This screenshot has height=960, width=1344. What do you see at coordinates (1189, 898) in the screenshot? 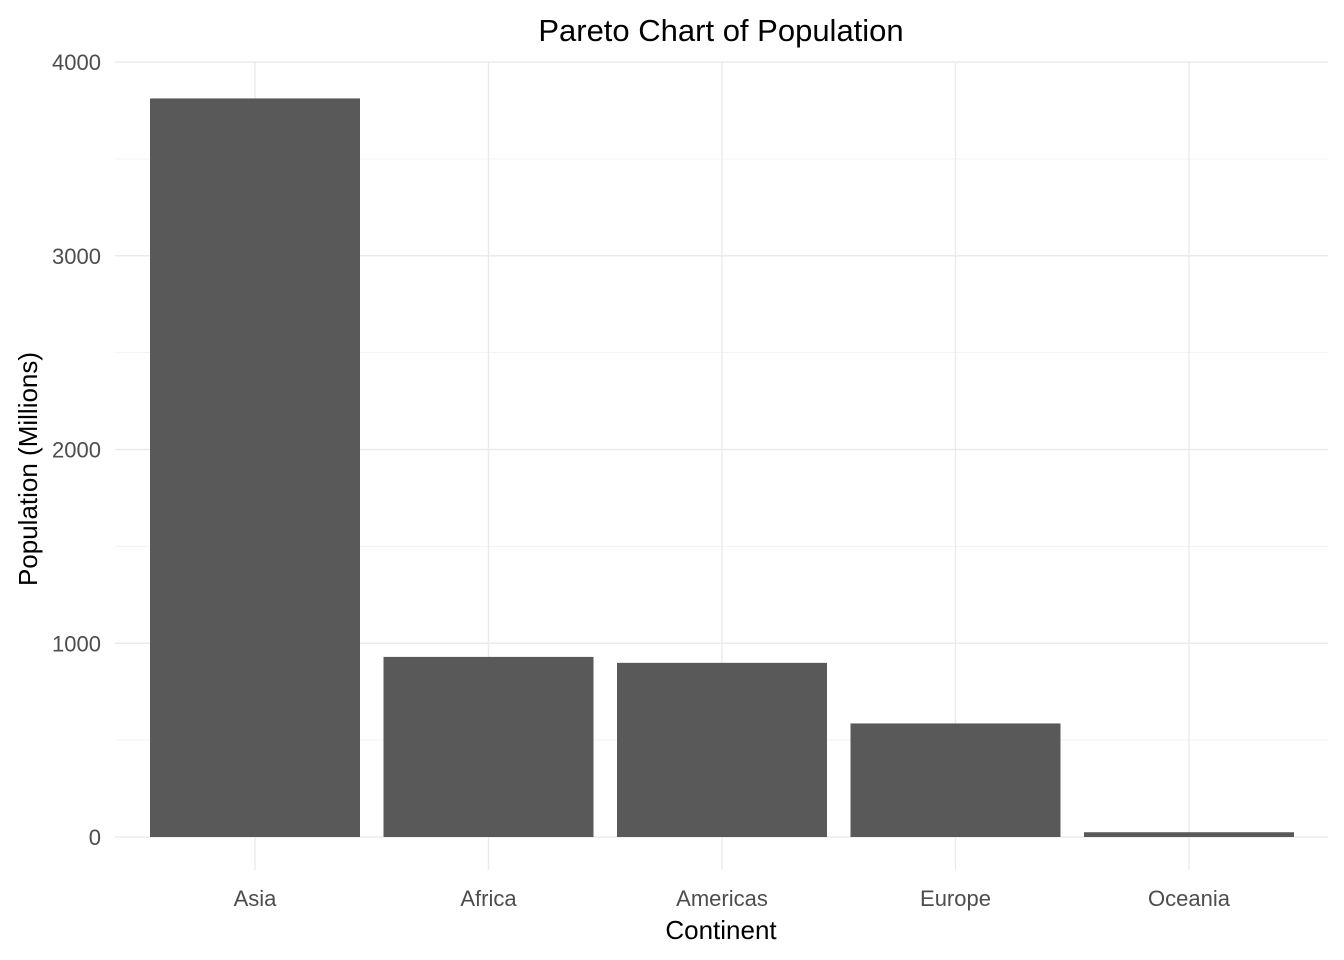
I see `x-tick-label: Oceania` at bounding box center [1189, 898].